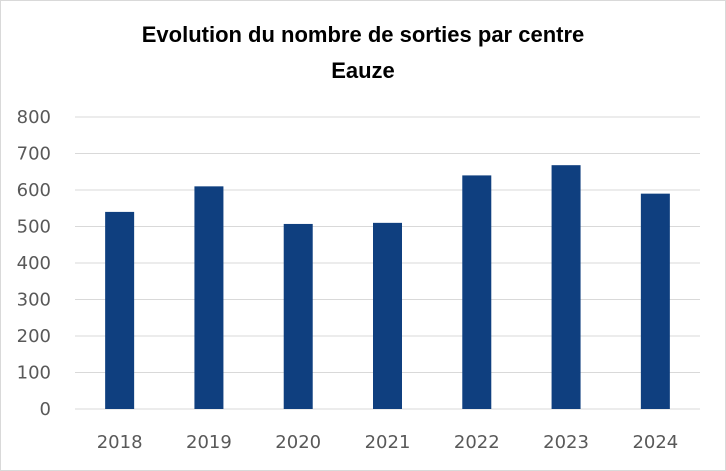  What do you see at coordinates (34, 190) in the screenshot?
I see `y-tick-label: 600` at bounding box center [34, 190].